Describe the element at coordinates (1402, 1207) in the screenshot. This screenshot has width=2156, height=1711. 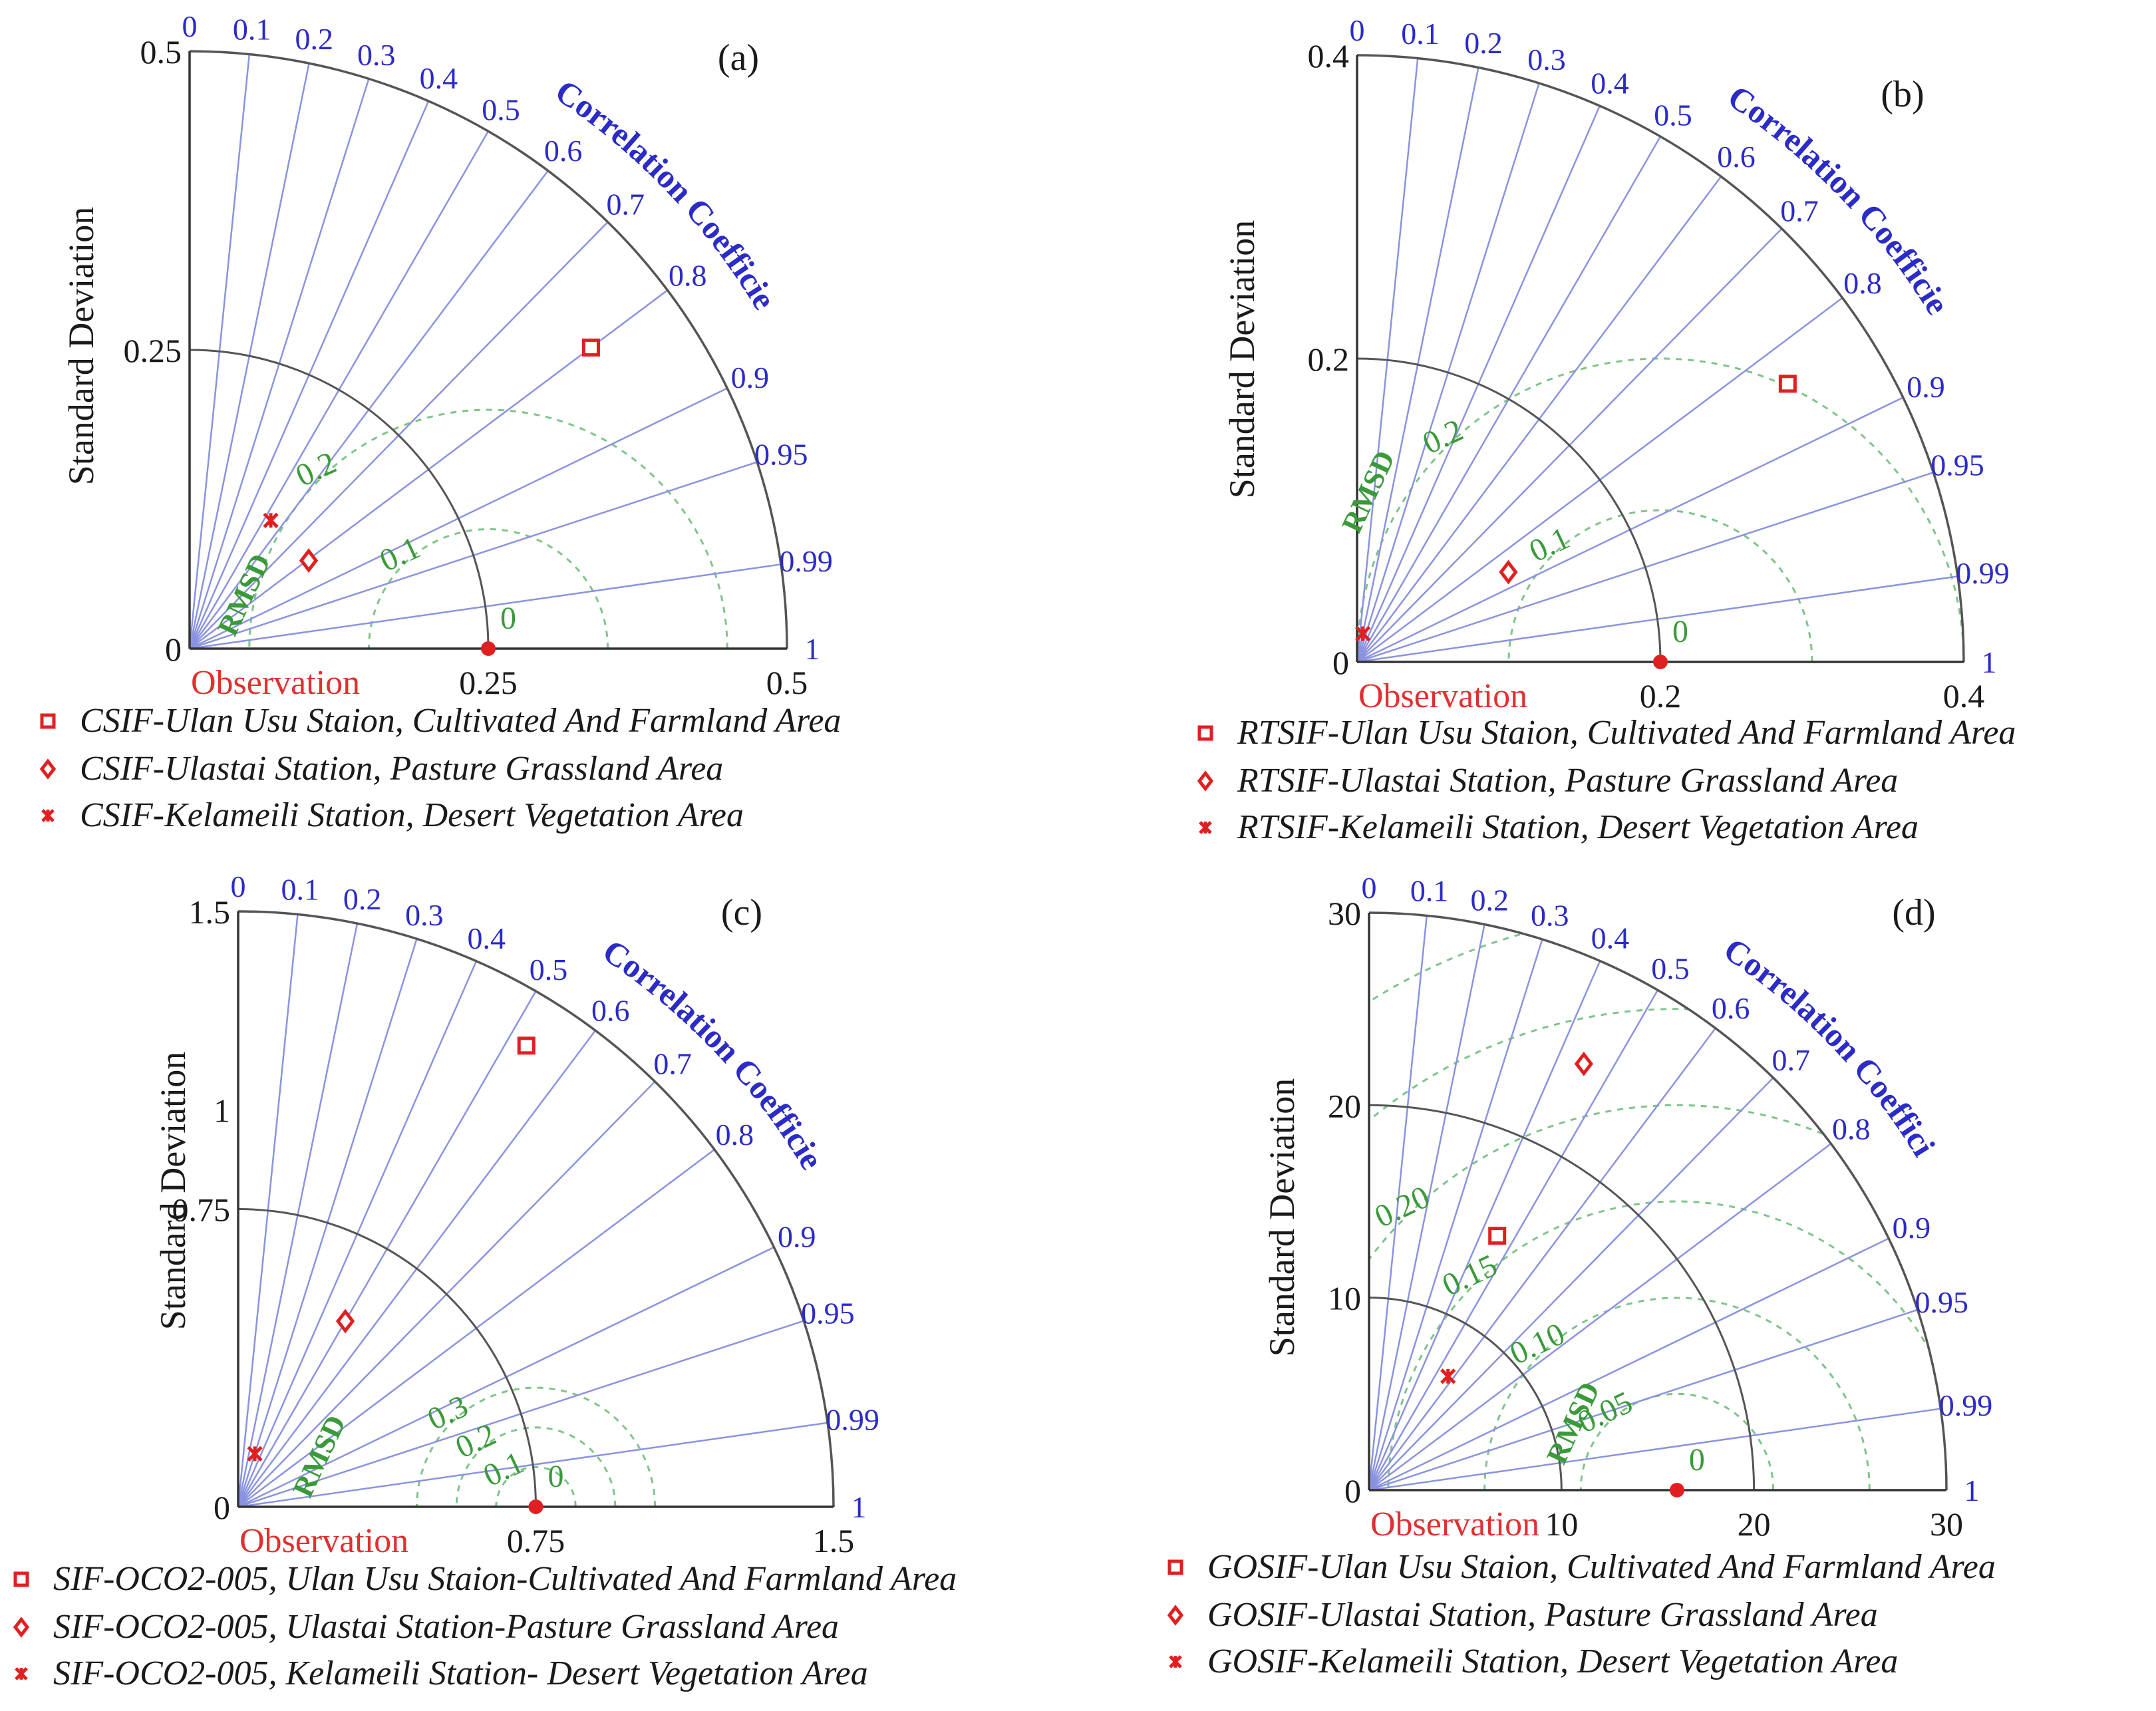
I see `rmsd-label: 0.20` at that location.